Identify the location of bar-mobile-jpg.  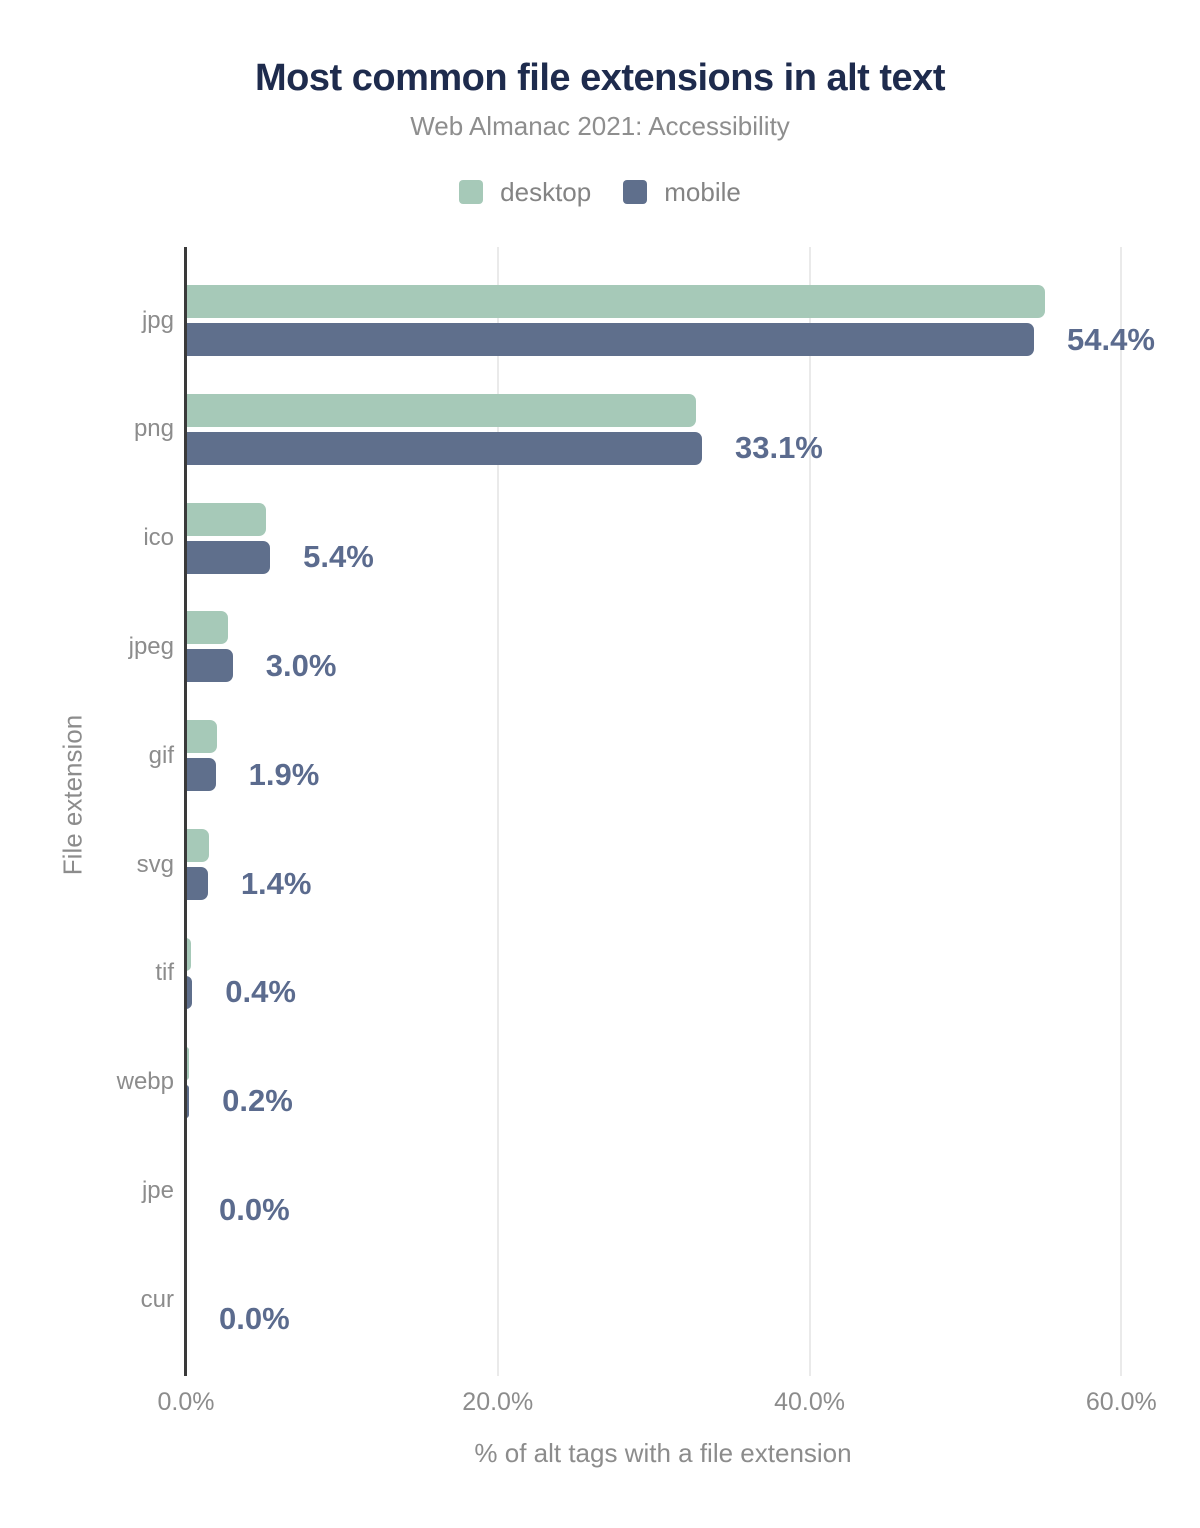
(610, 339).